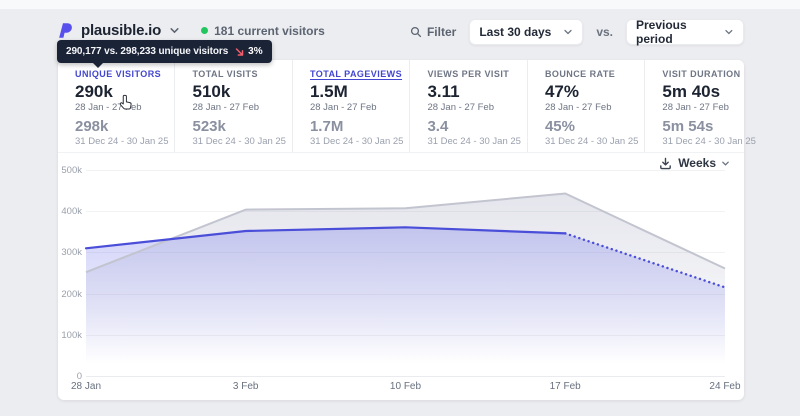  What do you see at coordinates (245, 386) in the screenshot?
I see `x-tick: 3 Feb` at bounding box center [245, 386].